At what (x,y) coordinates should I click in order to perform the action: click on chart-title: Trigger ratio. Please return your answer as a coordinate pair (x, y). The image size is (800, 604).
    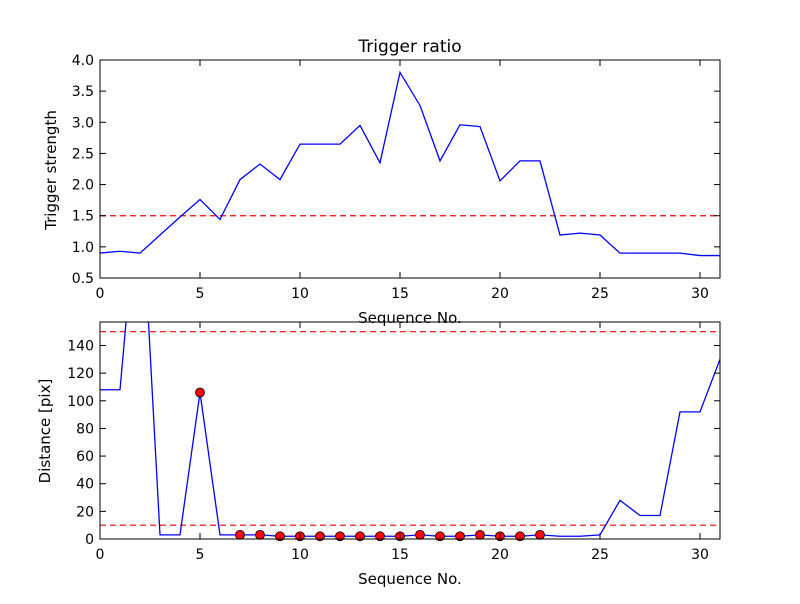
    Looking at the image, I should click on (409, 47).